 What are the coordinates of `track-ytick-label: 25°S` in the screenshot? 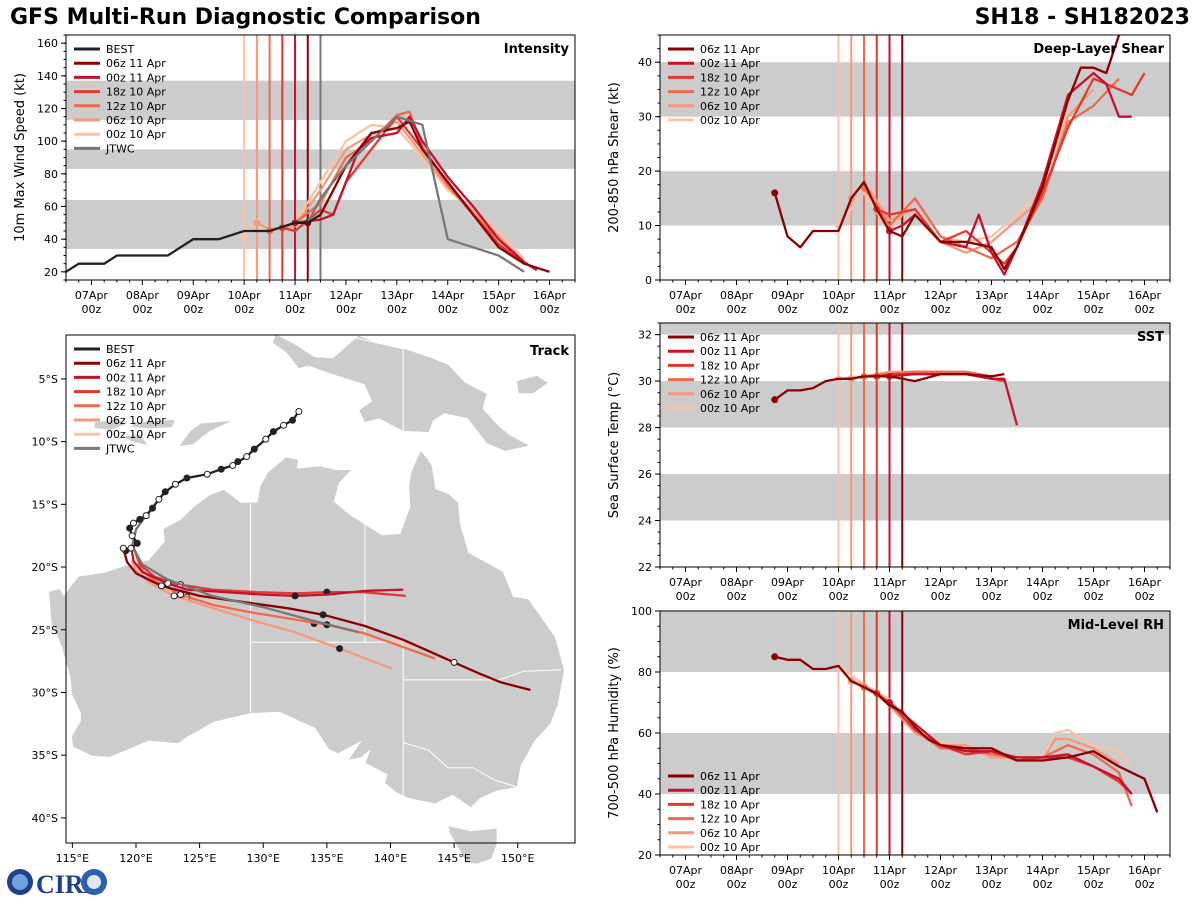 It's located at (45, 630).